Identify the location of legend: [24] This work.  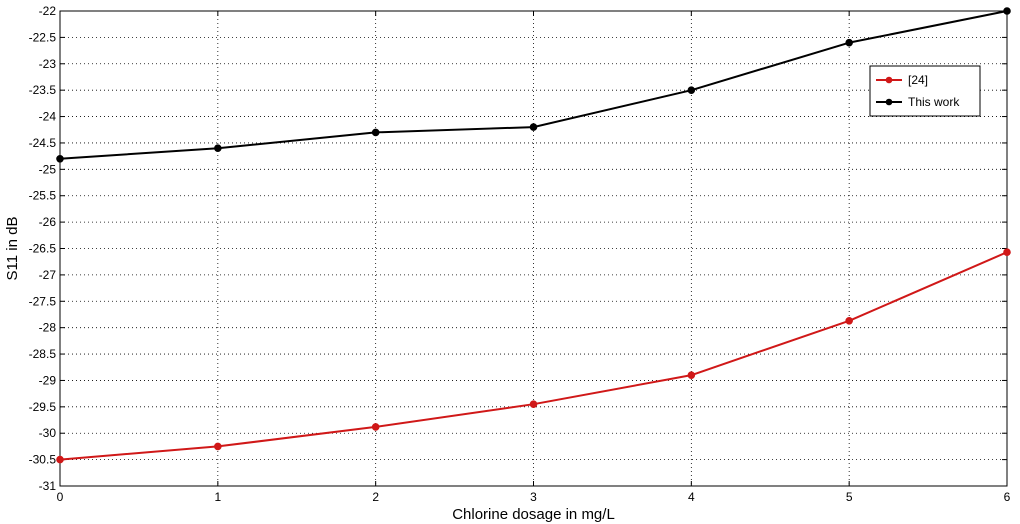
(925, 91).